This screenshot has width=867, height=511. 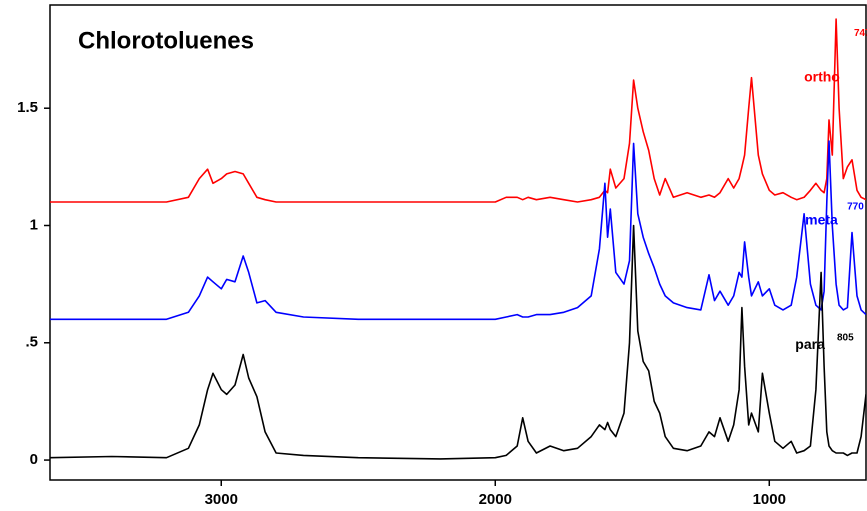 I want to click on y-tick-label: 1, so click(x=34, y=224).